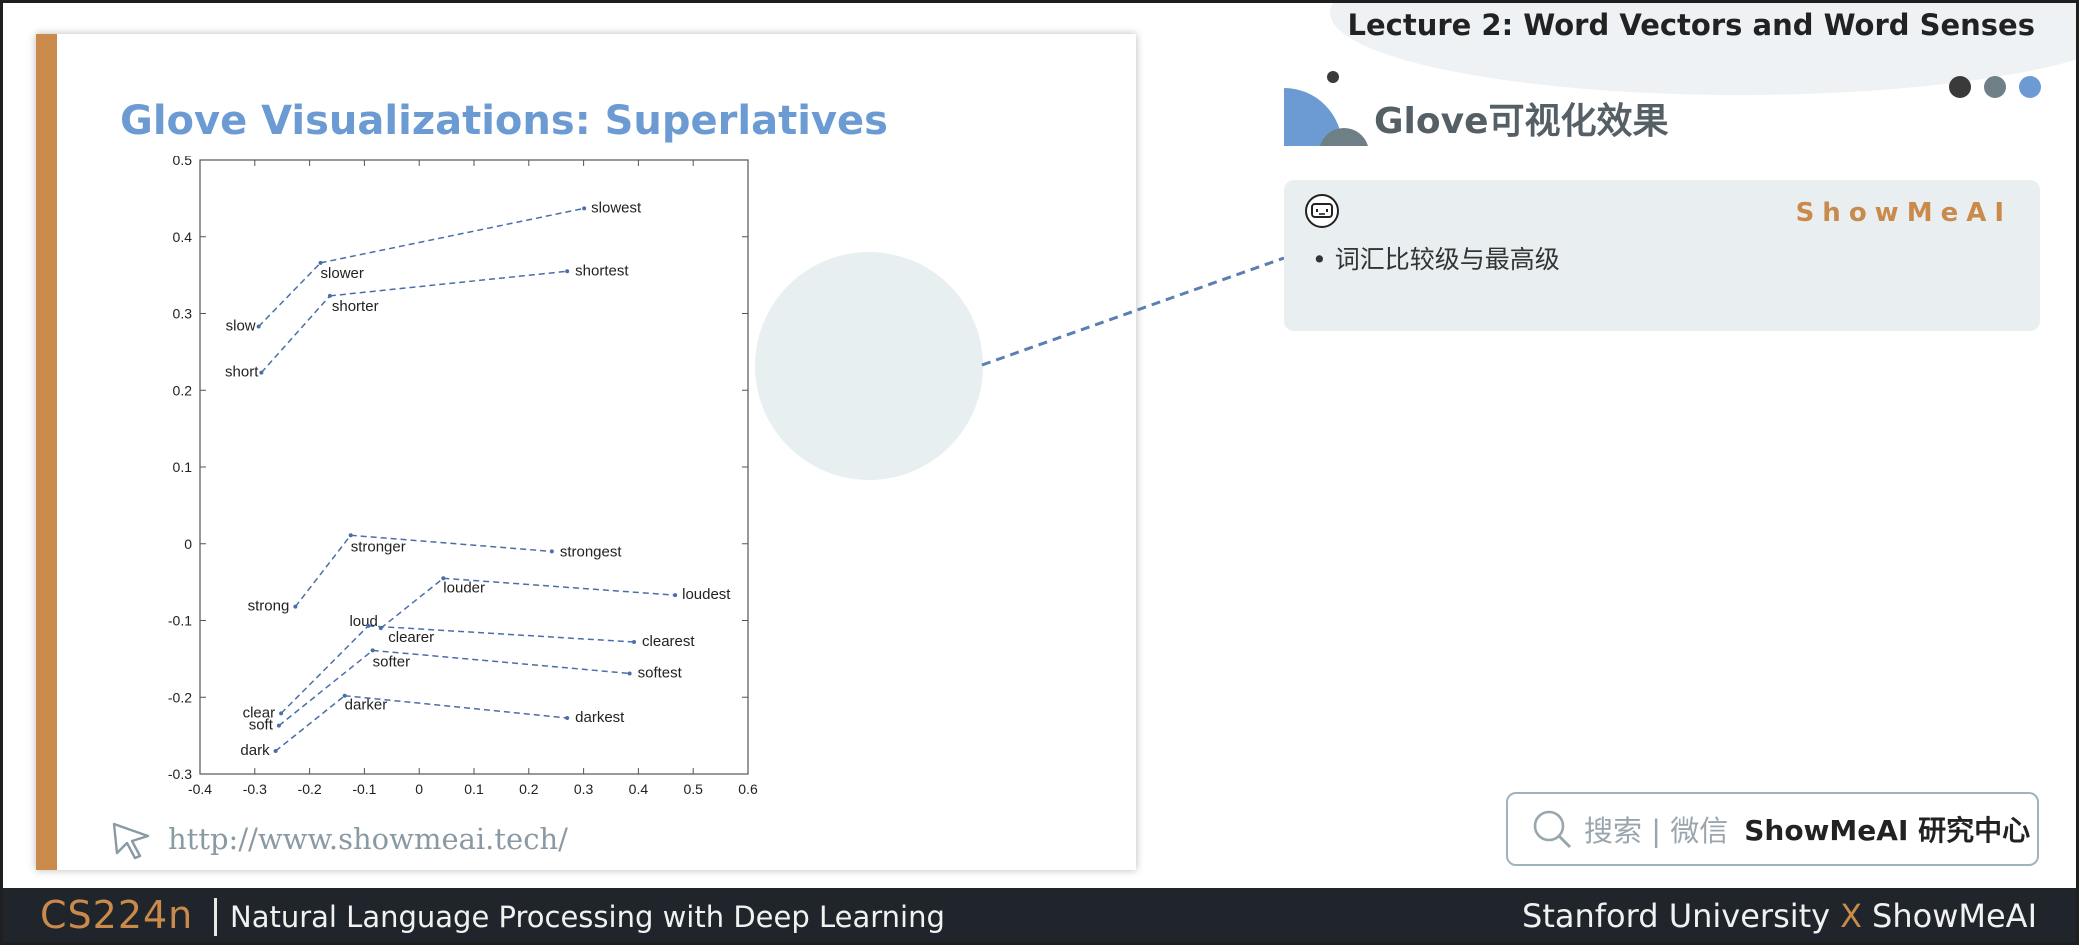 The width and height of the screenshot is (2079, 945). I want to click on url-row: http://www.showmeai.tech/, so click(338, 839).